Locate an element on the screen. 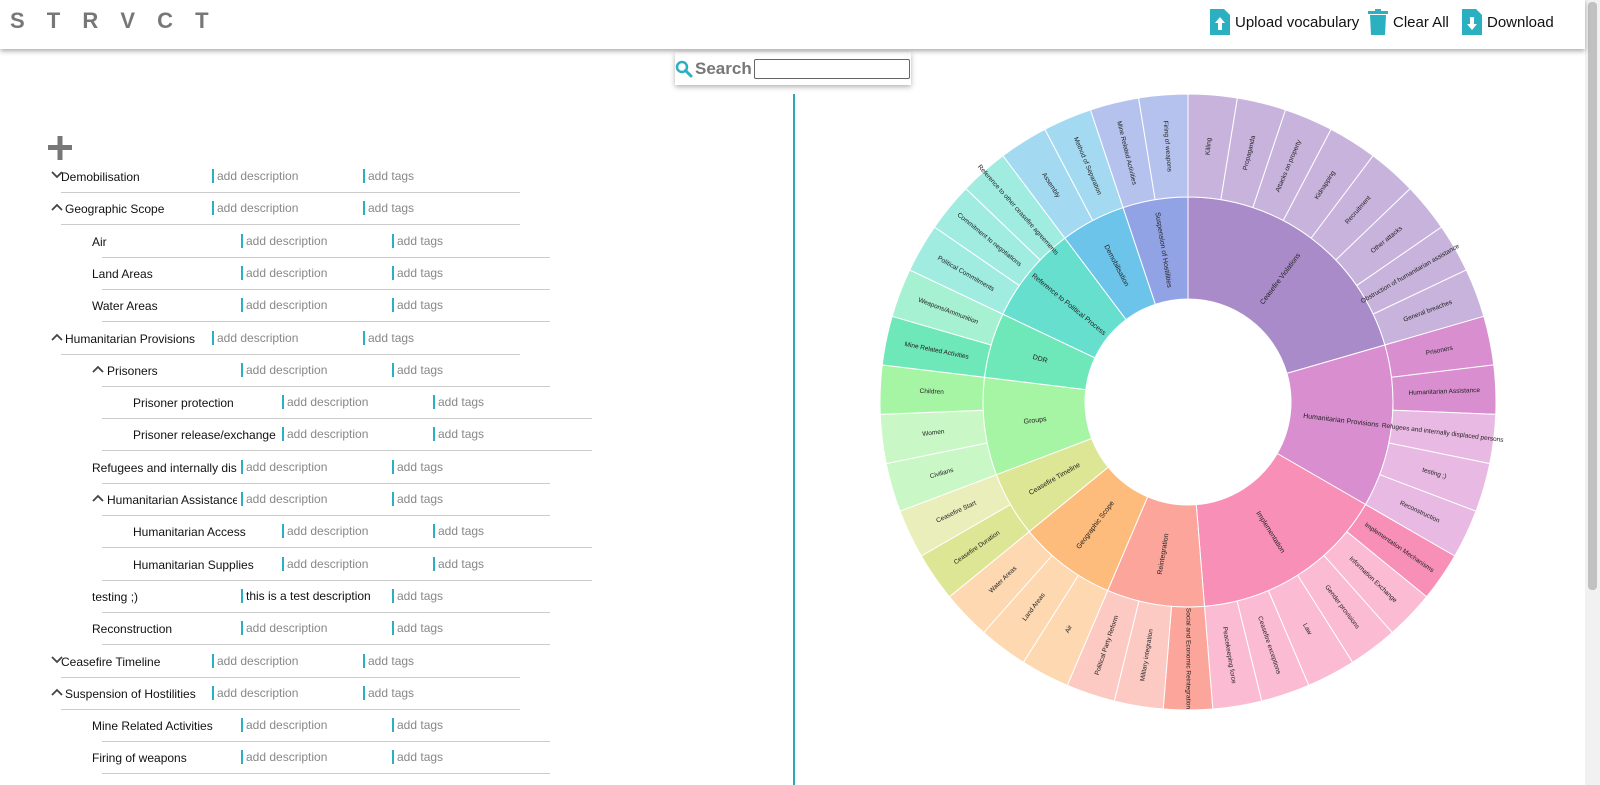 The height and width of the screenshot is (785, 1600). download-label: Download is located at coordinates (1520, 22).